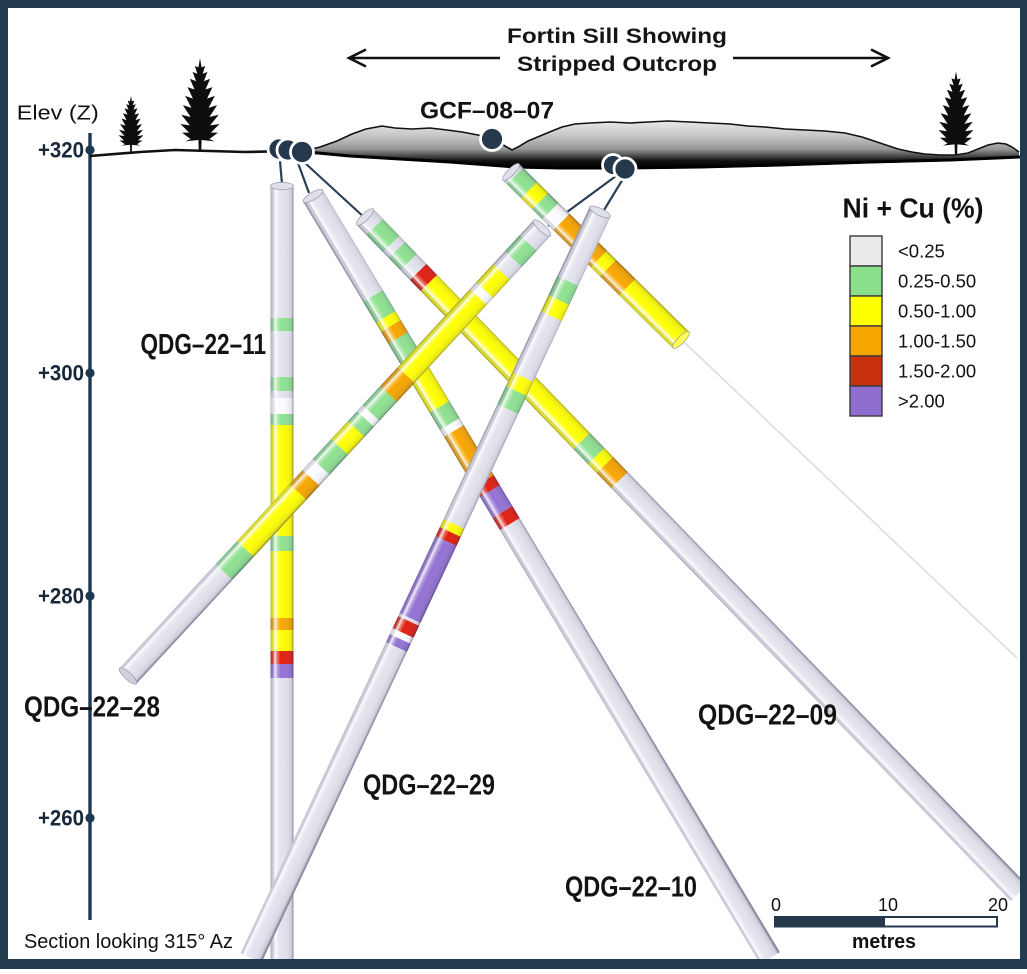 Image resolution: width=1027 pixels, height=974 pixels. Describe the element at coordinates (204, 345) in the screenshot. I see `svg-text: QDG–22–11` at that location.